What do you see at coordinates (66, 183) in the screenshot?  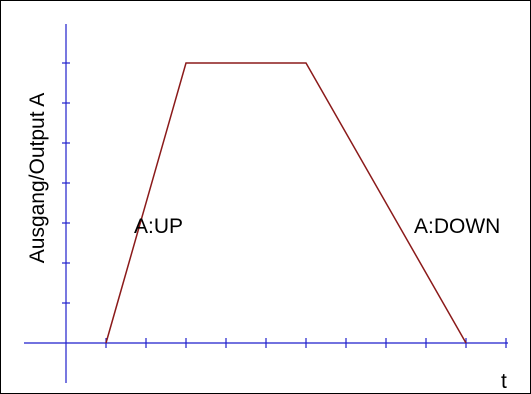 I see `y-ticks` at bounding box center [66, 183].